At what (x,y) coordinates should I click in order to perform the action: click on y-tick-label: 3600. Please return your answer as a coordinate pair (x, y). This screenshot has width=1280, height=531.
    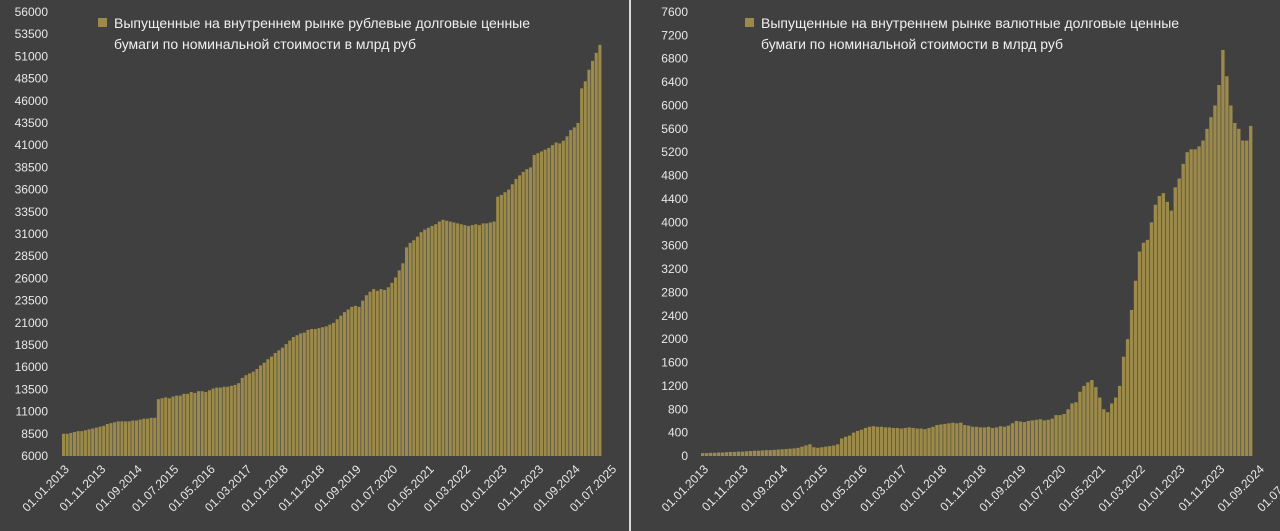
    Looking at the image, I should click on (674, 246).